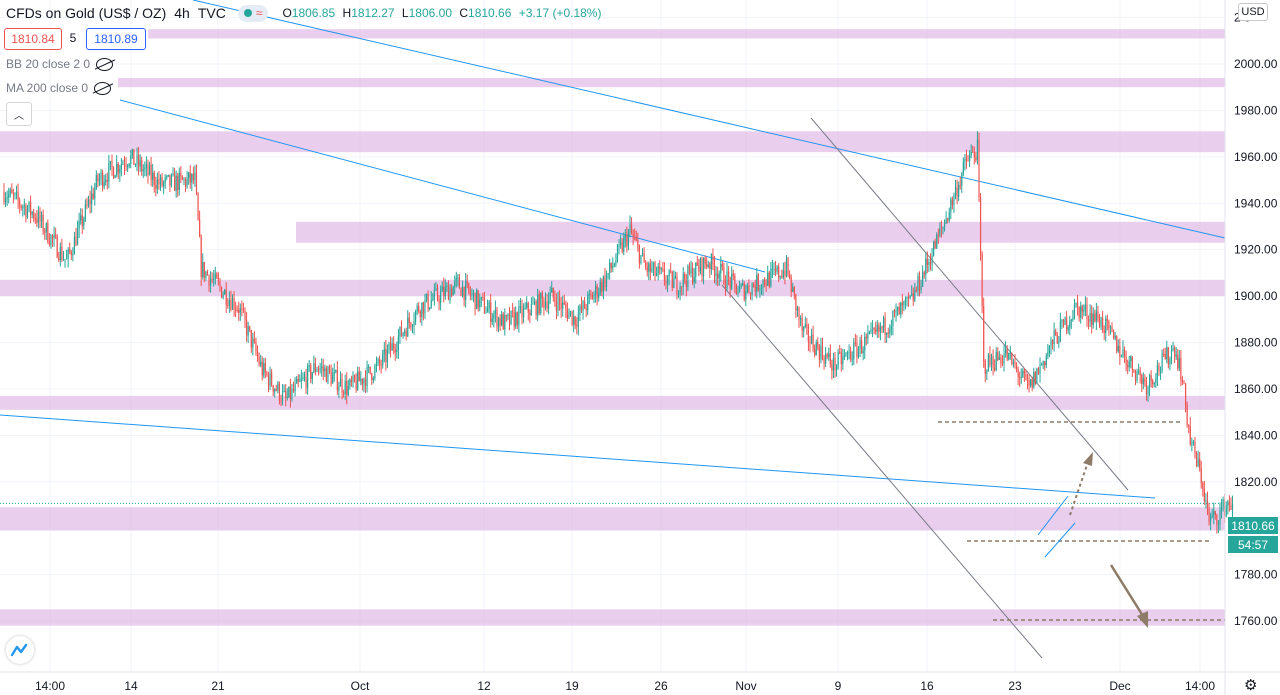 The width and height of the screenshot is (1280, 695). What do you see at coordinates (19, 114) in the screenshot?
I see `collapse-legend-button: ︿` at bounding box center [19, 114].